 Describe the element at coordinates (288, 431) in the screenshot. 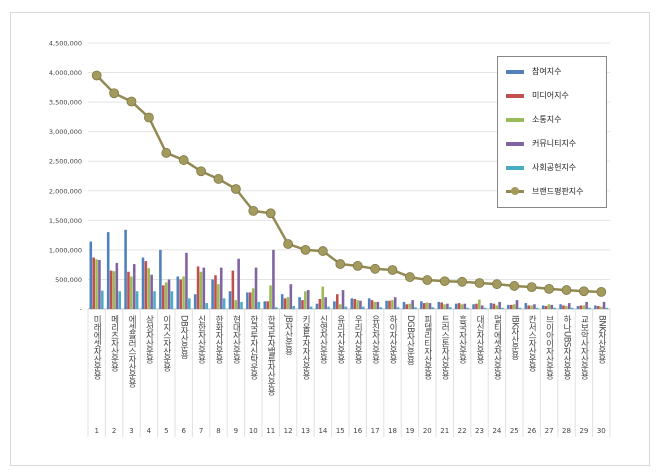

I see `x-rank-label: 12` at that location.